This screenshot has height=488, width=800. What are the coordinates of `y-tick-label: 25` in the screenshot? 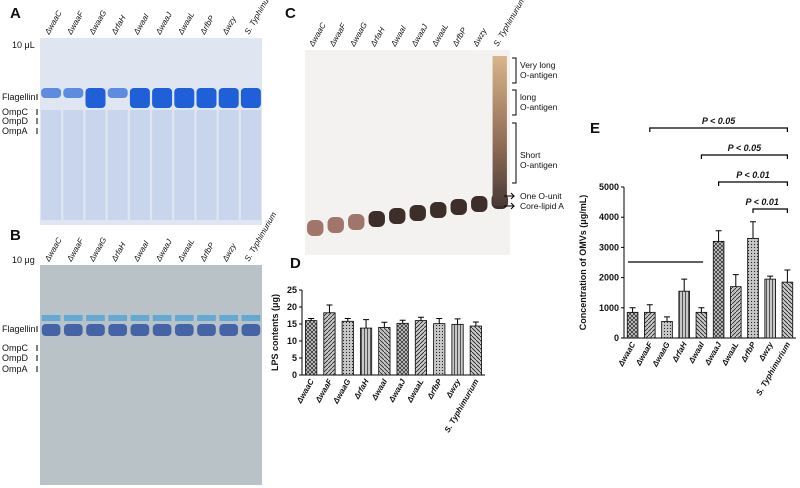 It's located at (292, 290).